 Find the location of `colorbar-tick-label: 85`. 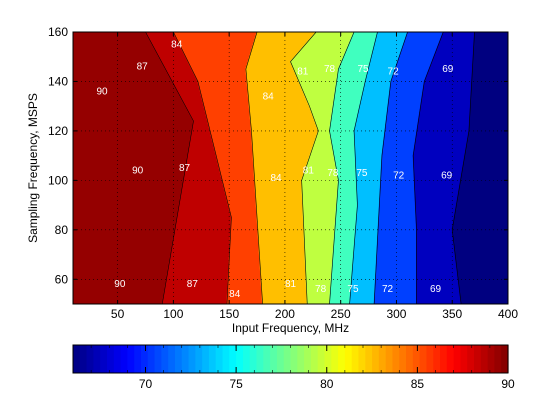

colorbar-tick-label: 85 is located at coordinates (418, 384).